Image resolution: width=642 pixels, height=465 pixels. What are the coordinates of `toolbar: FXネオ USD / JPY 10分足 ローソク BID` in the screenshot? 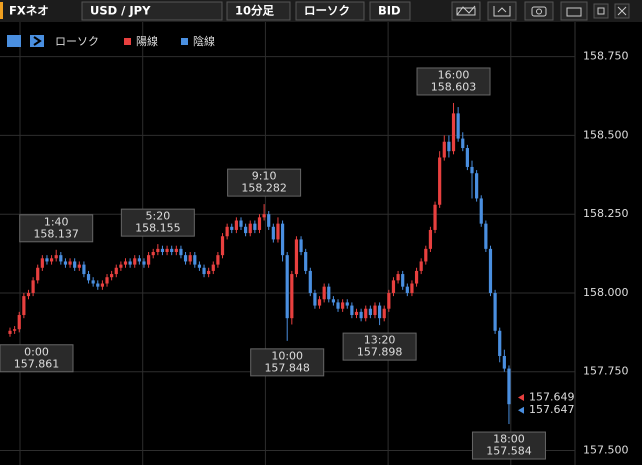 It's located at (321, 11).